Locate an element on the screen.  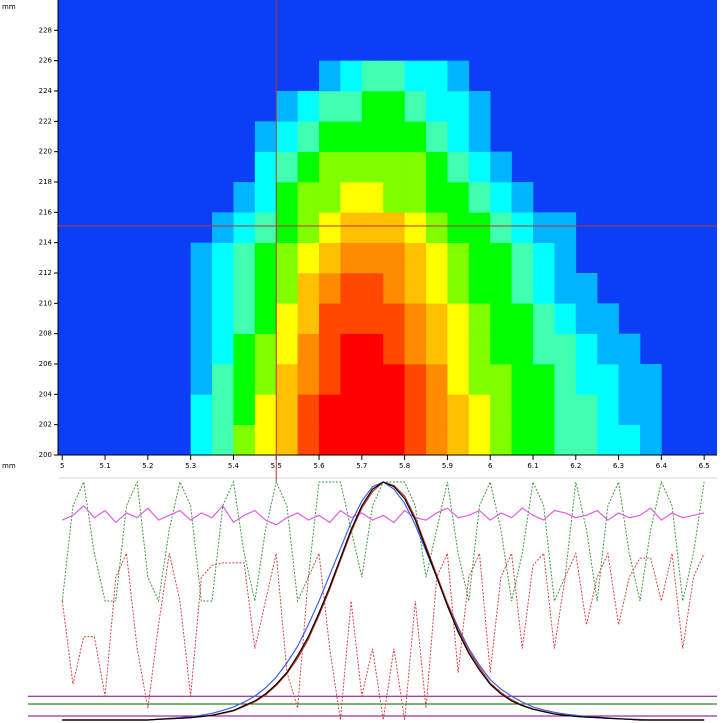
y-tick-label: 210 is located at coordinates (45, 303).